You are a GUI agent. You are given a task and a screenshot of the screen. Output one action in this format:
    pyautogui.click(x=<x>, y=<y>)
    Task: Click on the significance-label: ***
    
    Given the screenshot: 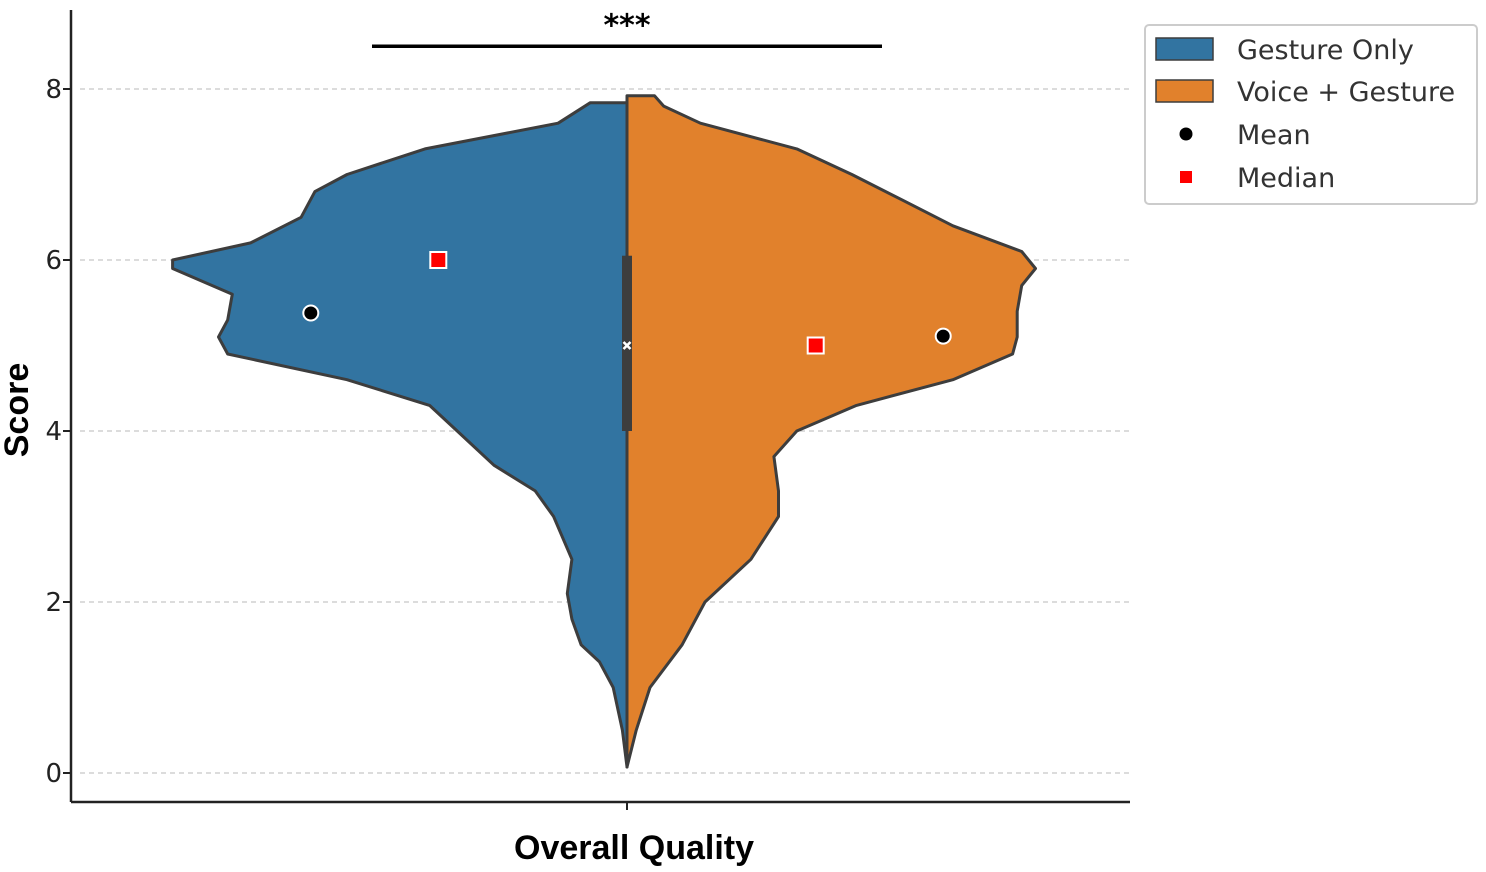 What is the action you would take?
    pyautogui.click(x=626, y=25)
    